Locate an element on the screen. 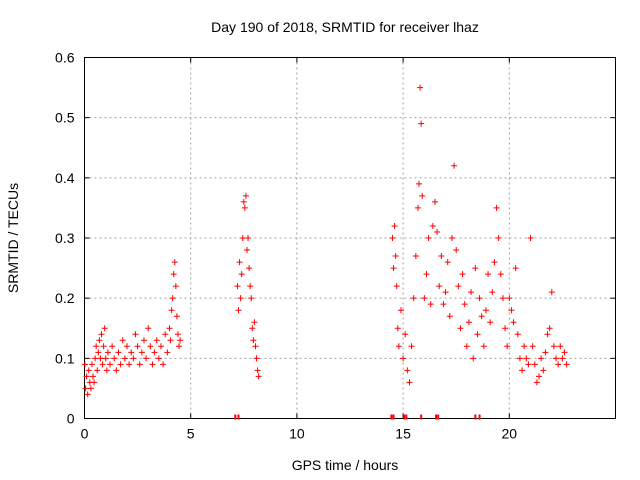  x-axis-label: GPS time / hours is located at coordinates (345, 465).